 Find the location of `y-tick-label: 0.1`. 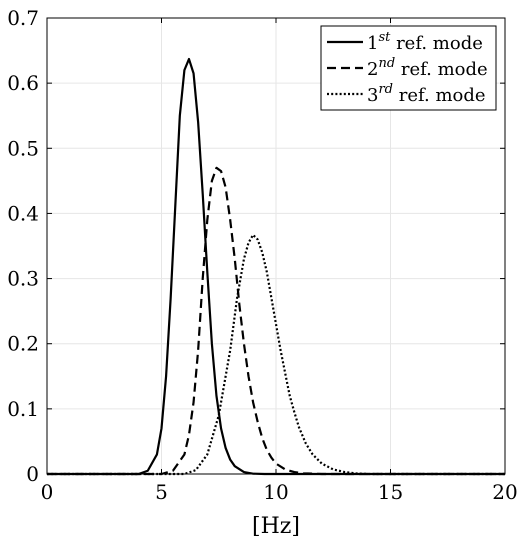

y-tick-label: 0.1 is located at coordinates (23, 409).